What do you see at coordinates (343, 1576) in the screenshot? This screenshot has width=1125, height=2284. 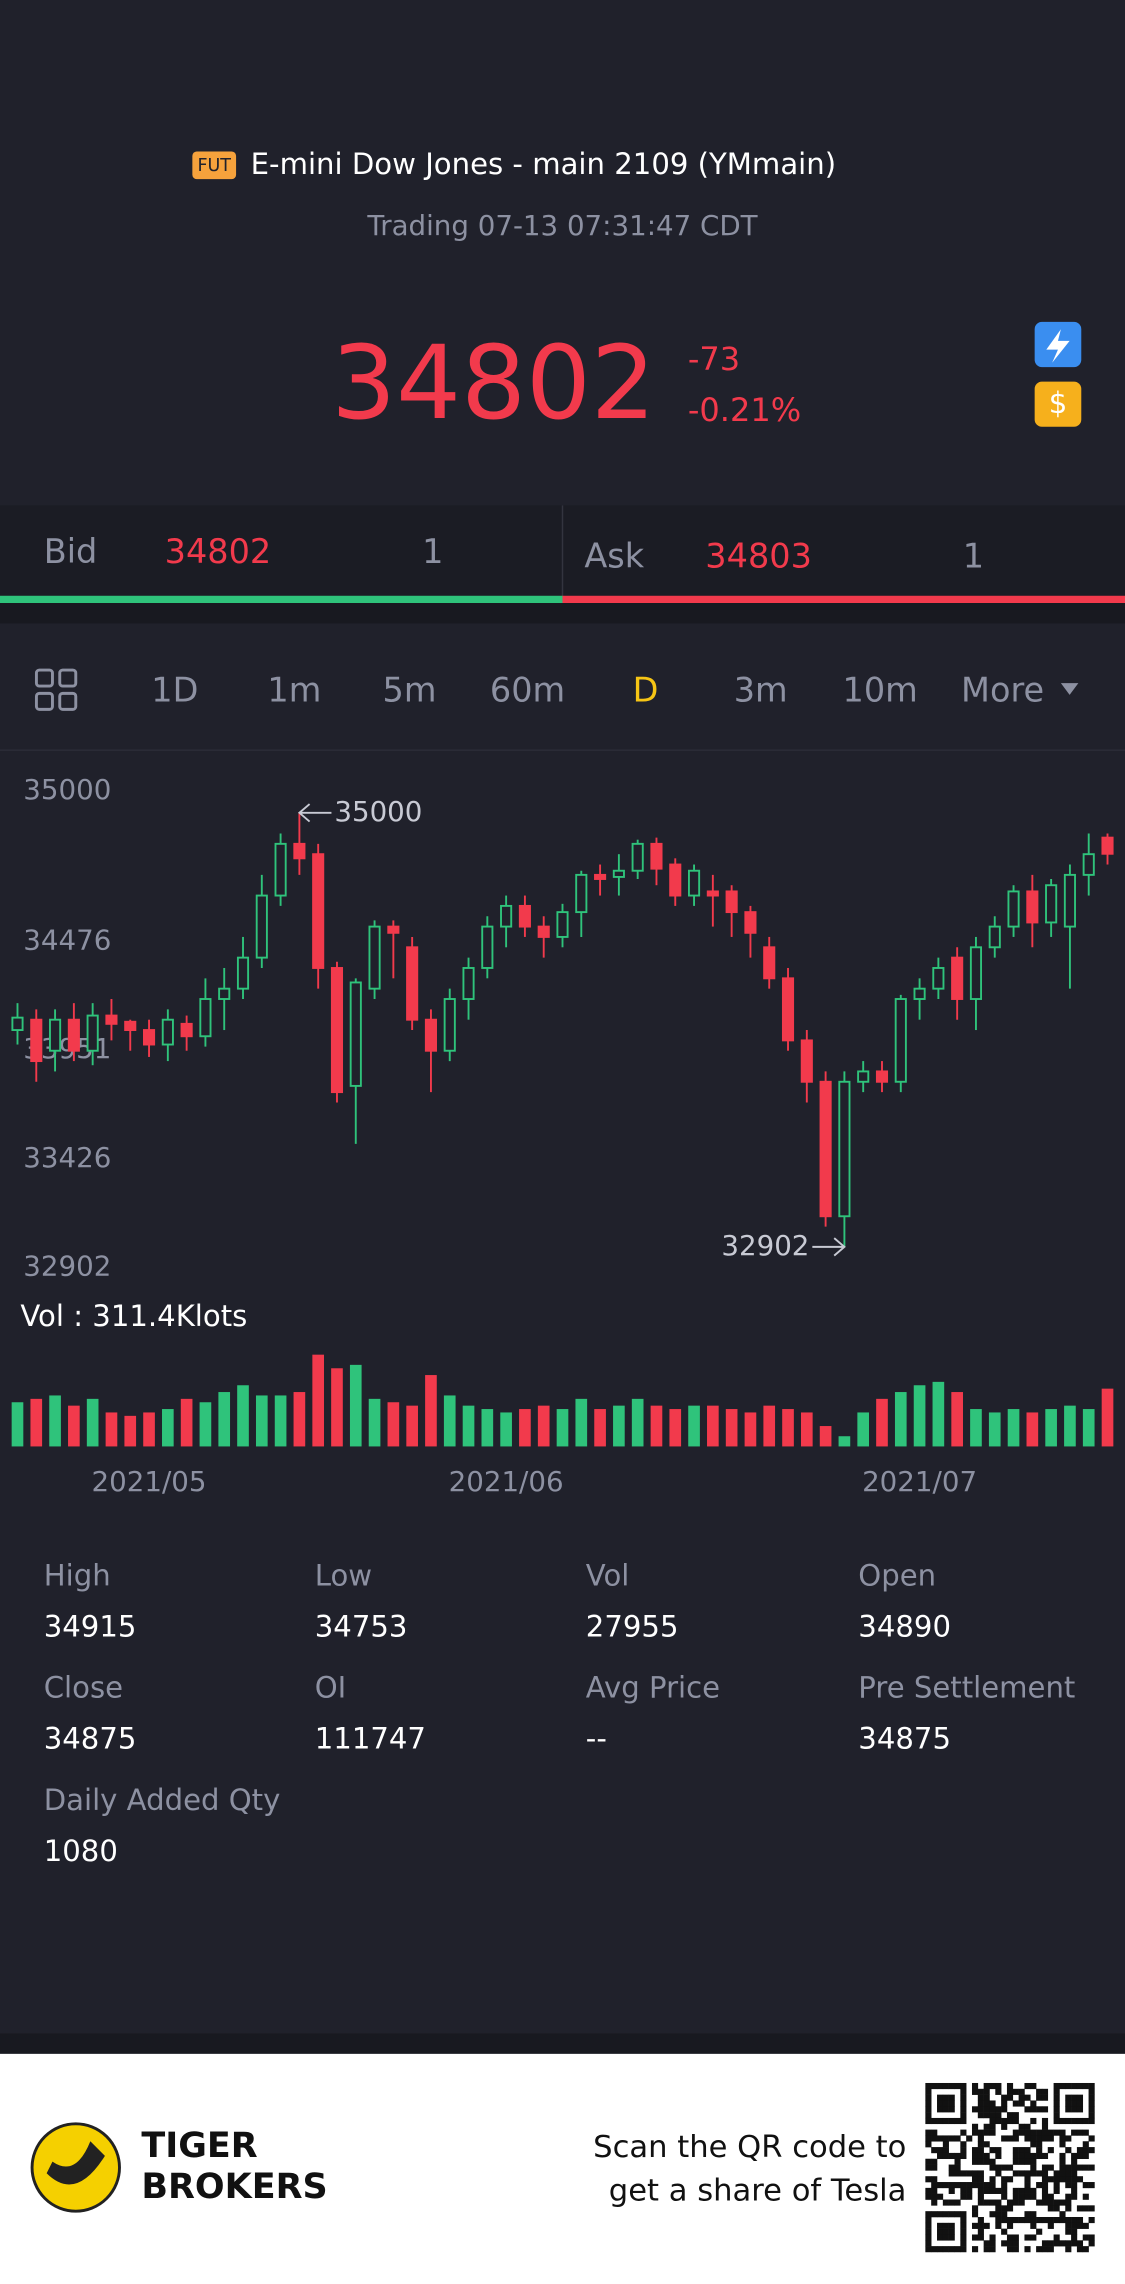 I see `stat-label: Low` at bounding box center [343, 1576].